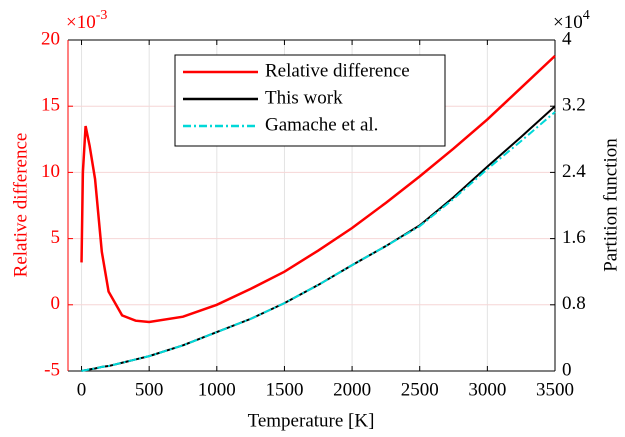 The width and height of the screenshot is (625, 437). I want to click on y-tick-label: 20, so click(50, 38).